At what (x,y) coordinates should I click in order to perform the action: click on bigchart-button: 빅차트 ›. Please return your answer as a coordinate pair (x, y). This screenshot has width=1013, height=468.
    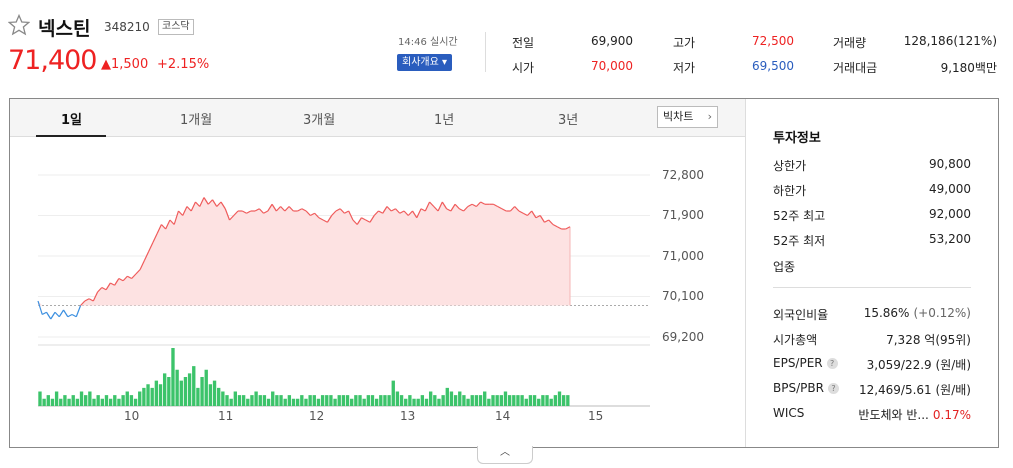
    Looking at the image, I should click on (687, 117).